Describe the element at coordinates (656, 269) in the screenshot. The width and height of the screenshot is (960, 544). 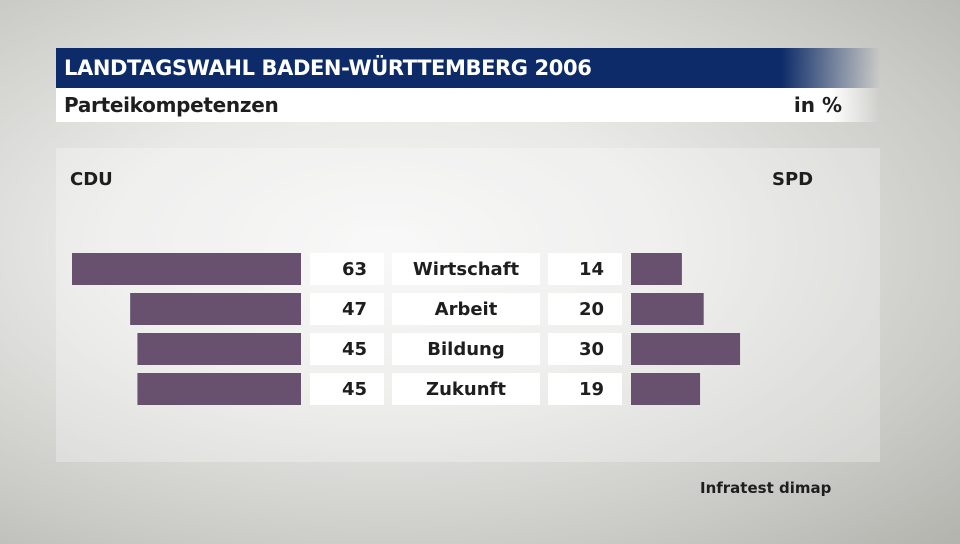
I see `bar-spd-wirtschaft` at that location.